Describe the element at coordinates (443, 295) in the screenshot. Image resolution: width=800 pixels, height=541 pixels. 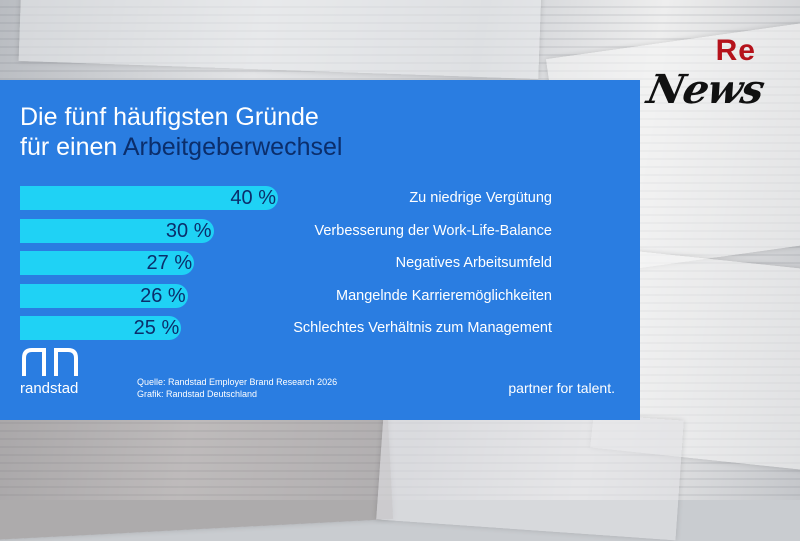
I see `category-label: Mangelnde Karrieremöglichkeiten` at that location.